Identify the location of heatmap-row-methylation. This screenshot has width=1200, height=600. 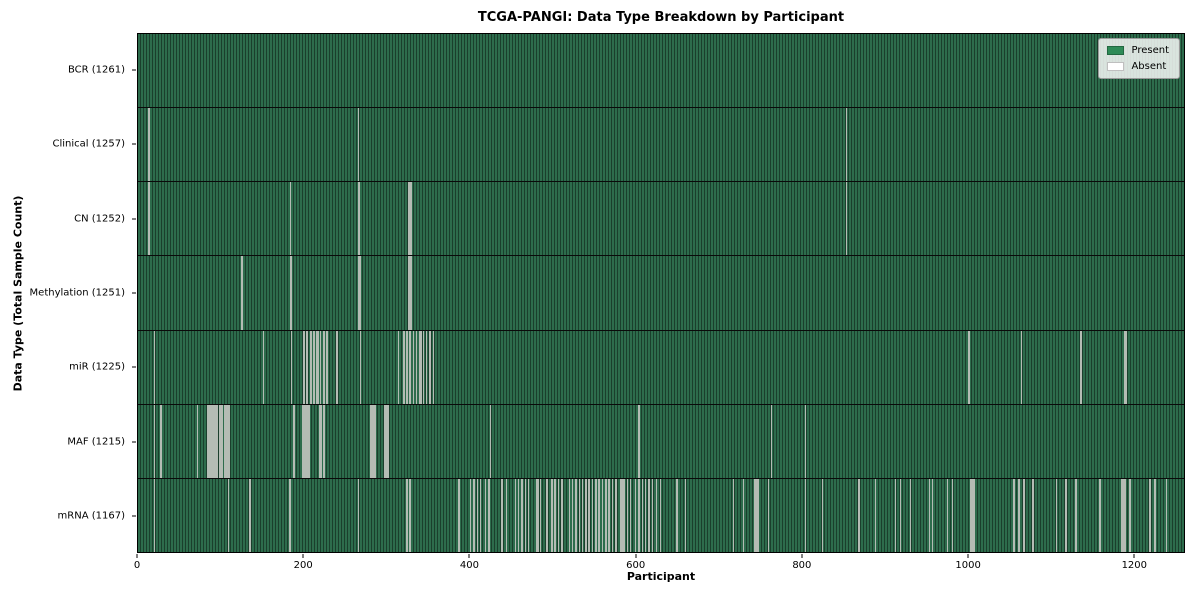
(661, 293).